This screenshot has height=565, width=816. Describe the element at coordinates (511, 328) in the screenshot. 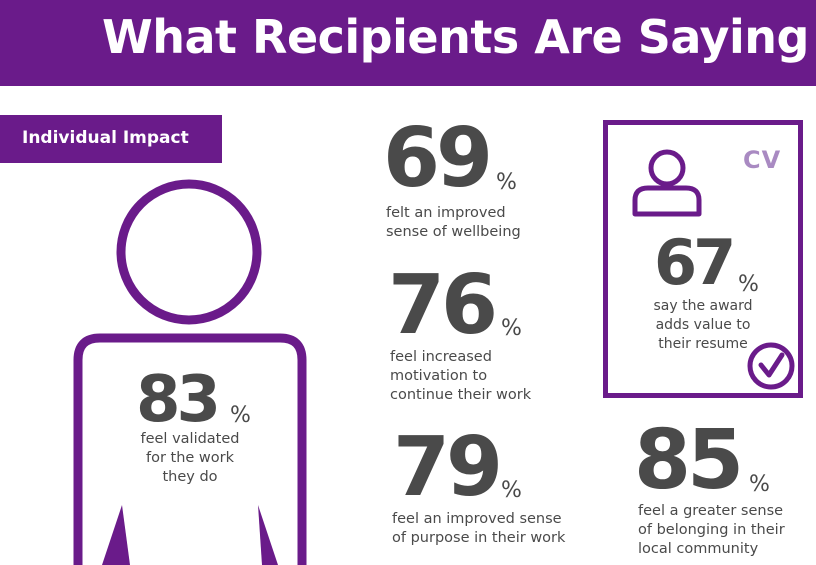

I see `stat-76-unit: %` at that location.